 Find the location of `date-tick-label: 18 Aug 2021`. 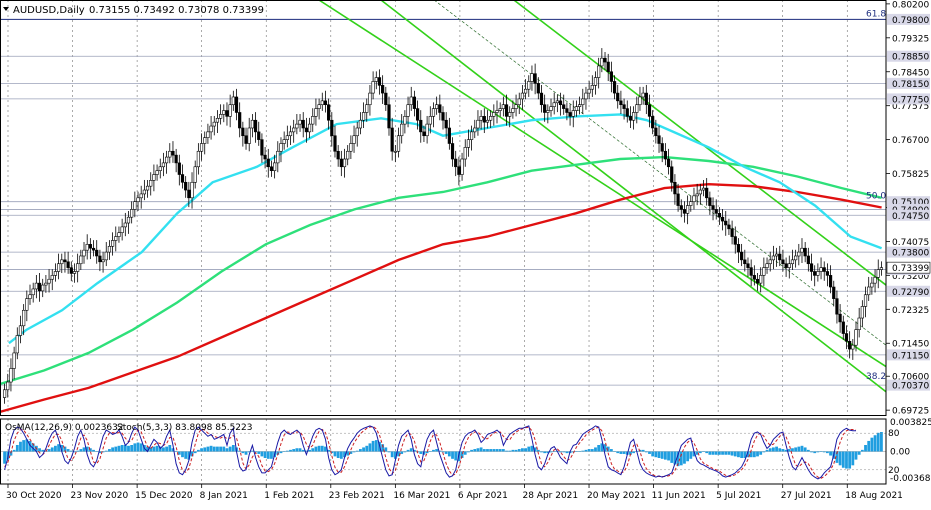

date-tick-label: 18 Aug 2021 is located at coordinates (874, 496).